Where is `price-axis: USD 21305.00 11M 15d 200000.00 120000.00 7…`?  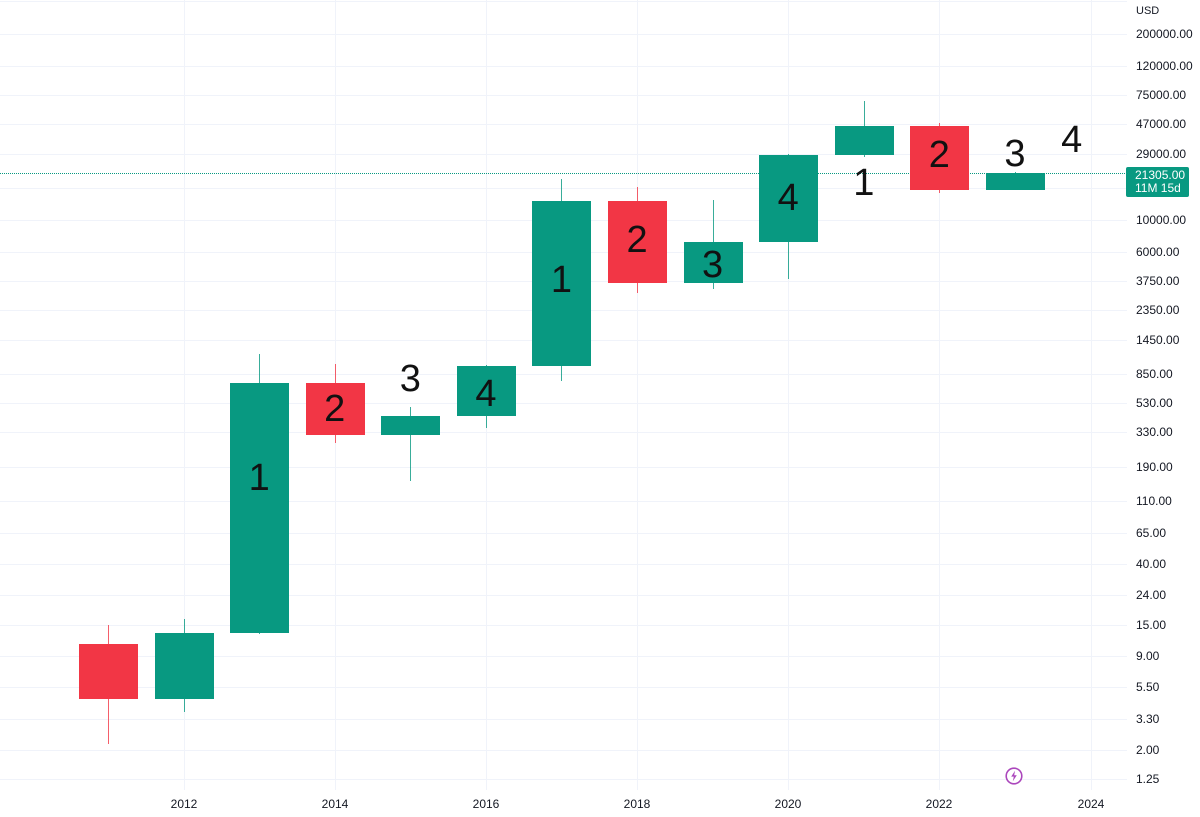 price-axis: USD 21305.00 11M 15d 200000.00 120000.00 7… is located at coordinates (1163, 408).